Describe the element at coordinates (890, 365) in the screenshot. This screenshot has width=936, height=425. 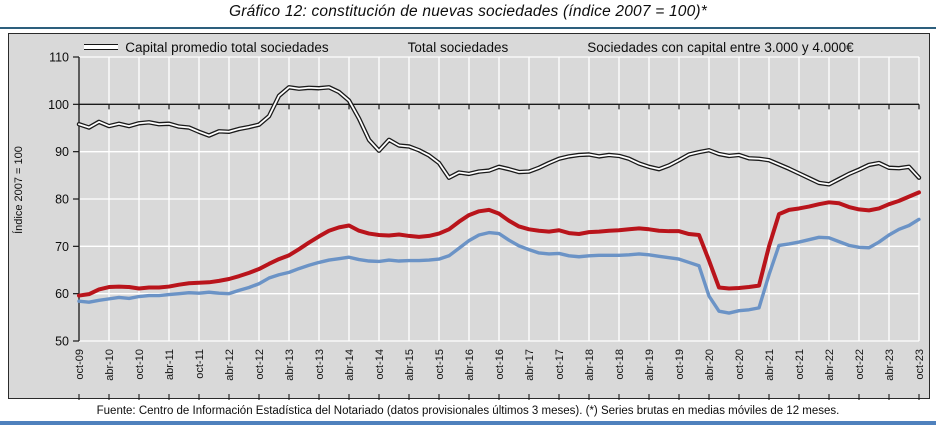
I see `svg-text: abr-23` at that location.